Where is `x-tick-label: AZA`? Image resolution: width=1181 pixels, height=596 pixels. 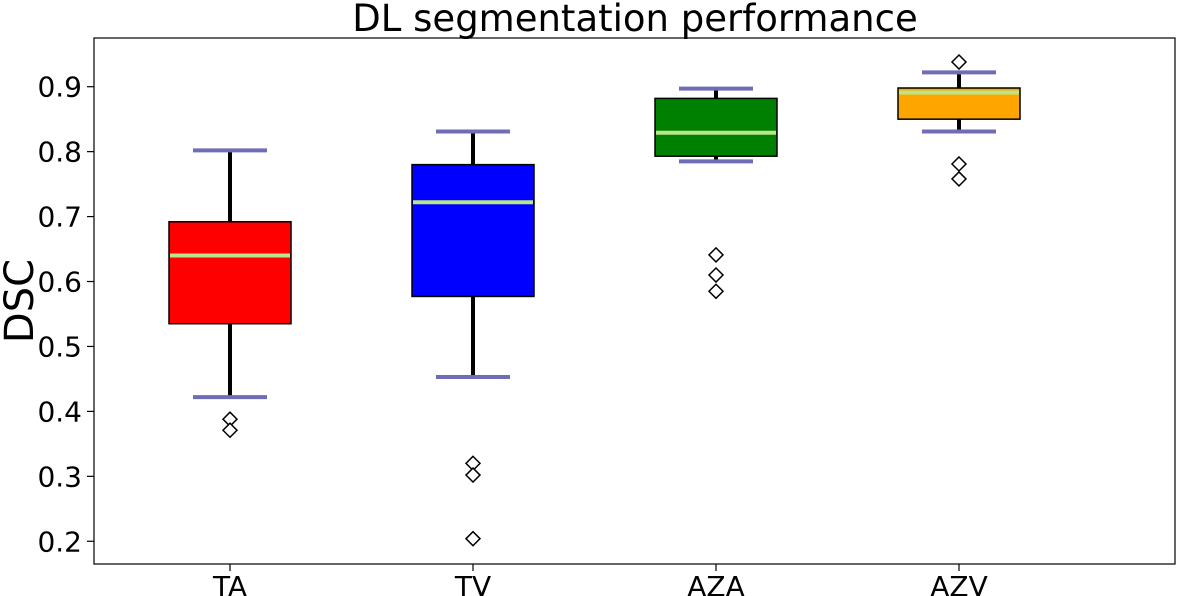 x-tick-label: AZA is located at coordinates (716, 583).